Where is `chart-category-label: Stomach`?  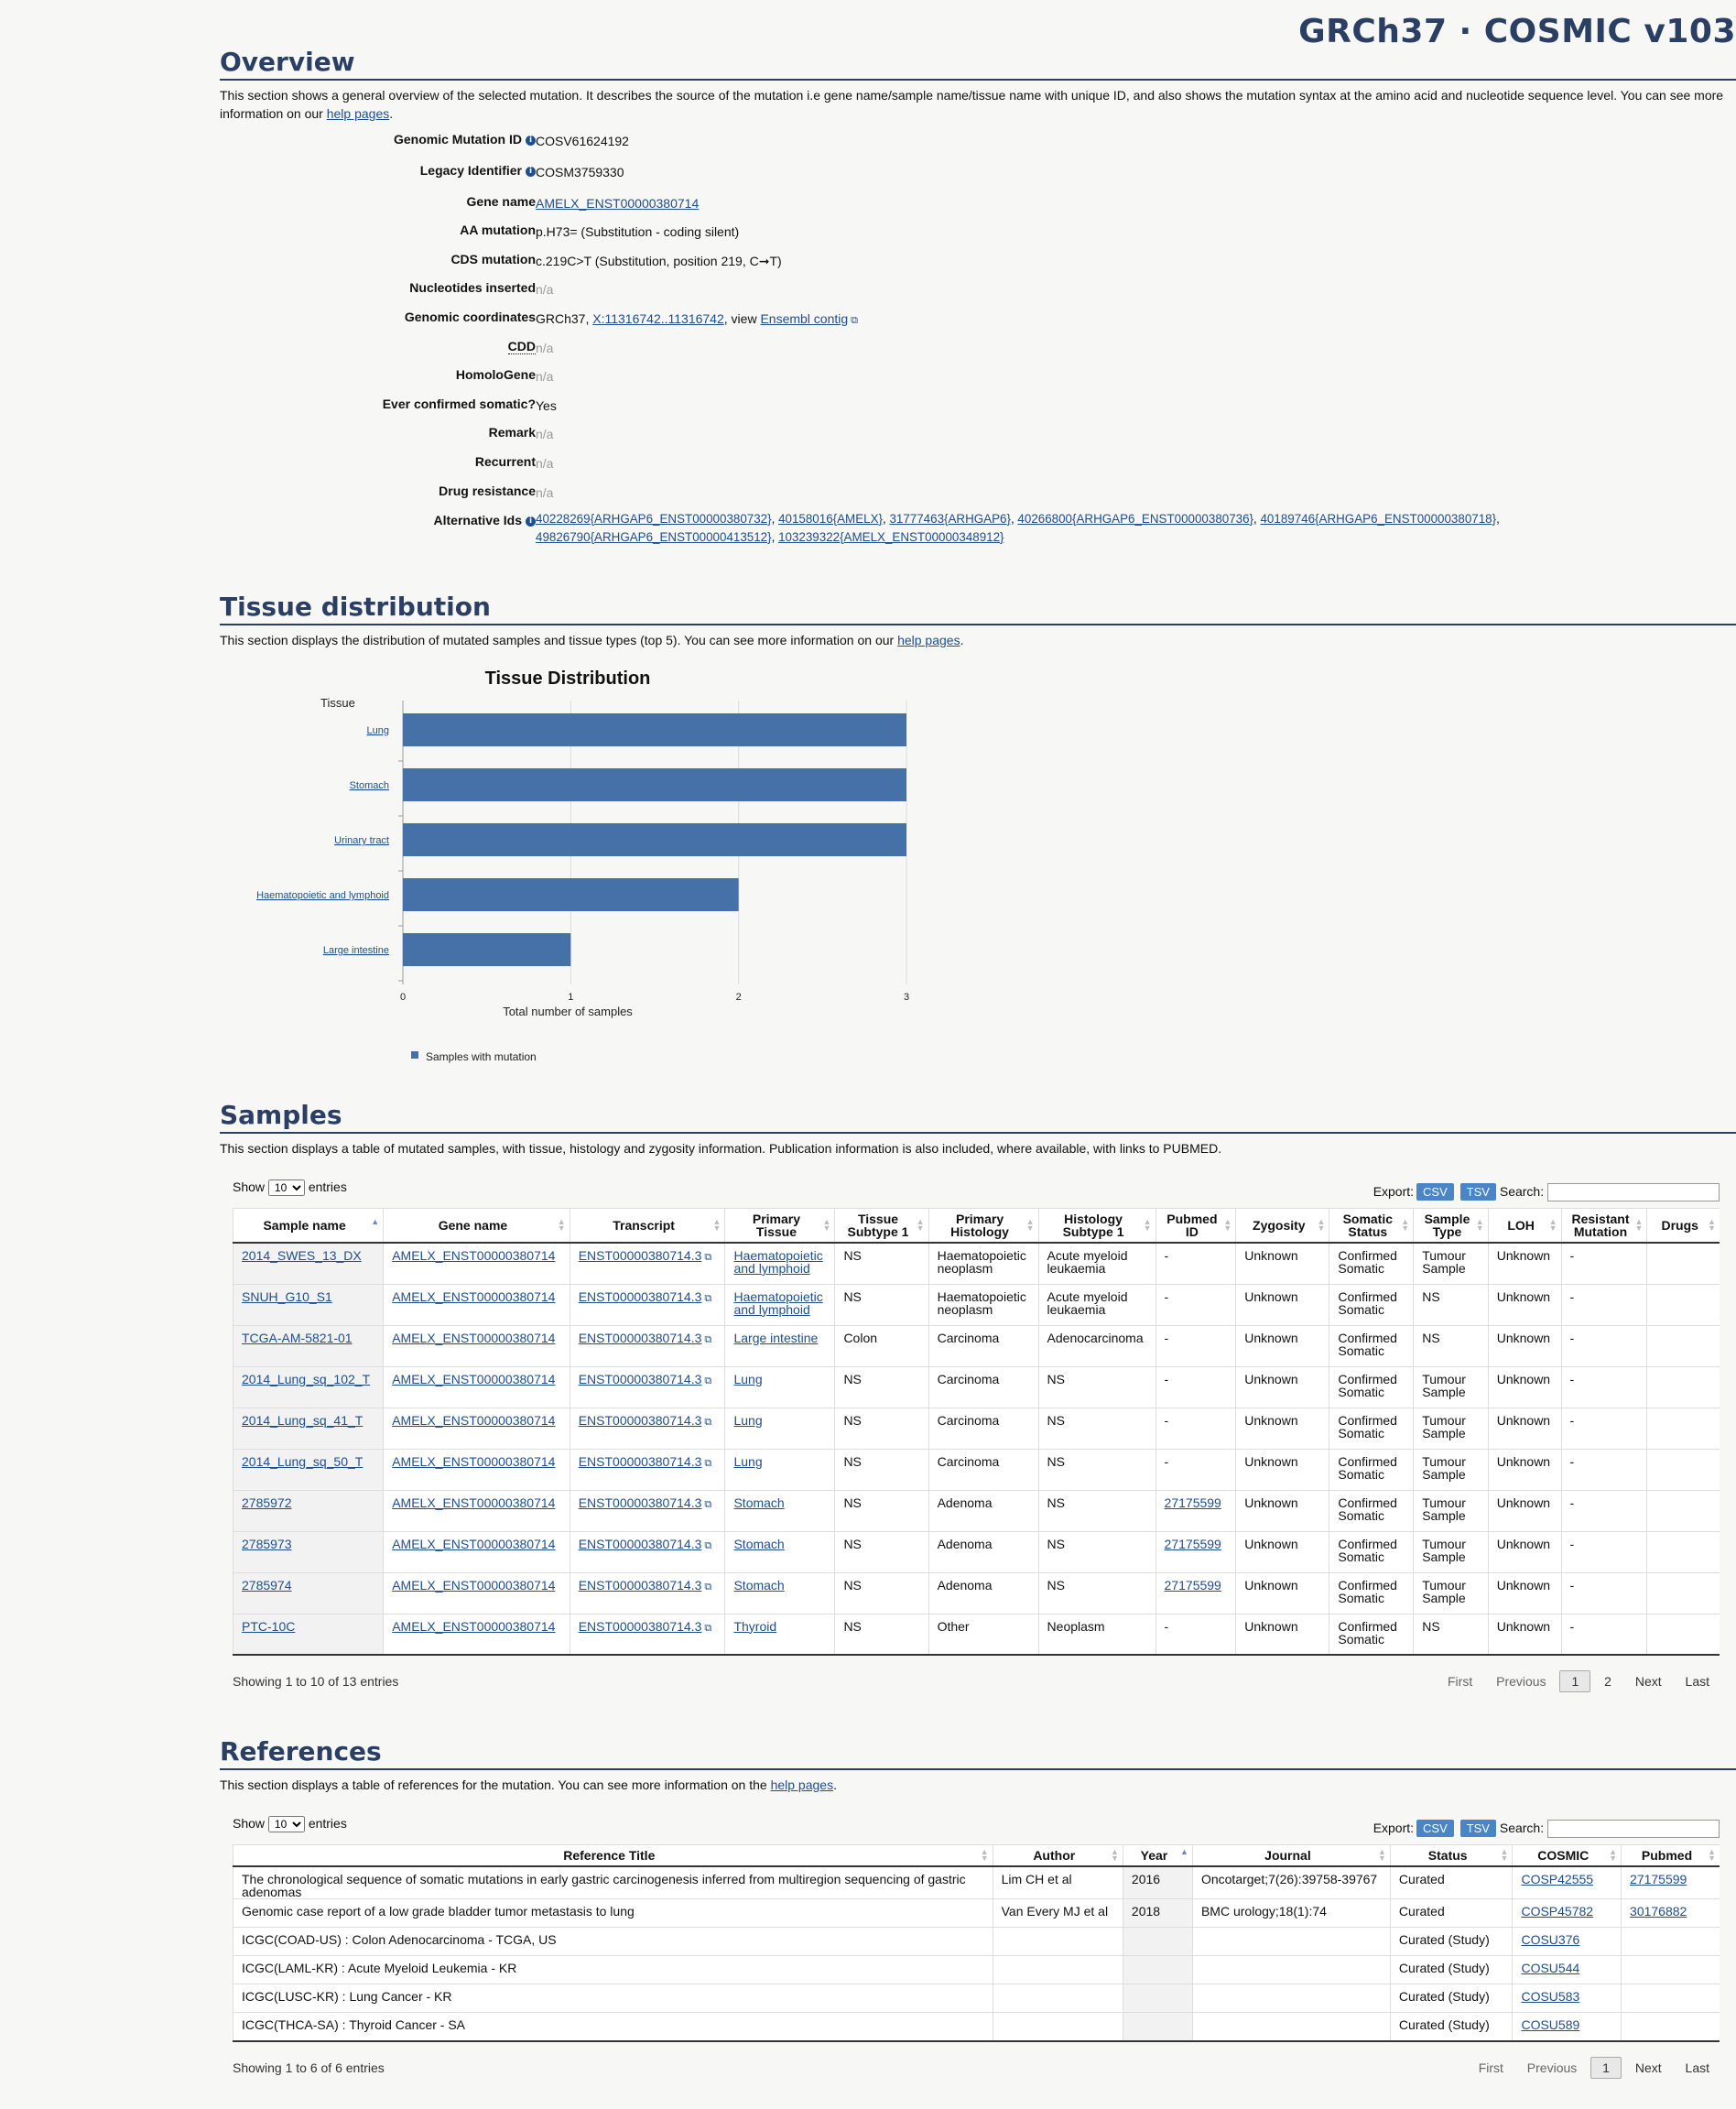
chart-category-label: Stomach is located at coordinates (369, 785).